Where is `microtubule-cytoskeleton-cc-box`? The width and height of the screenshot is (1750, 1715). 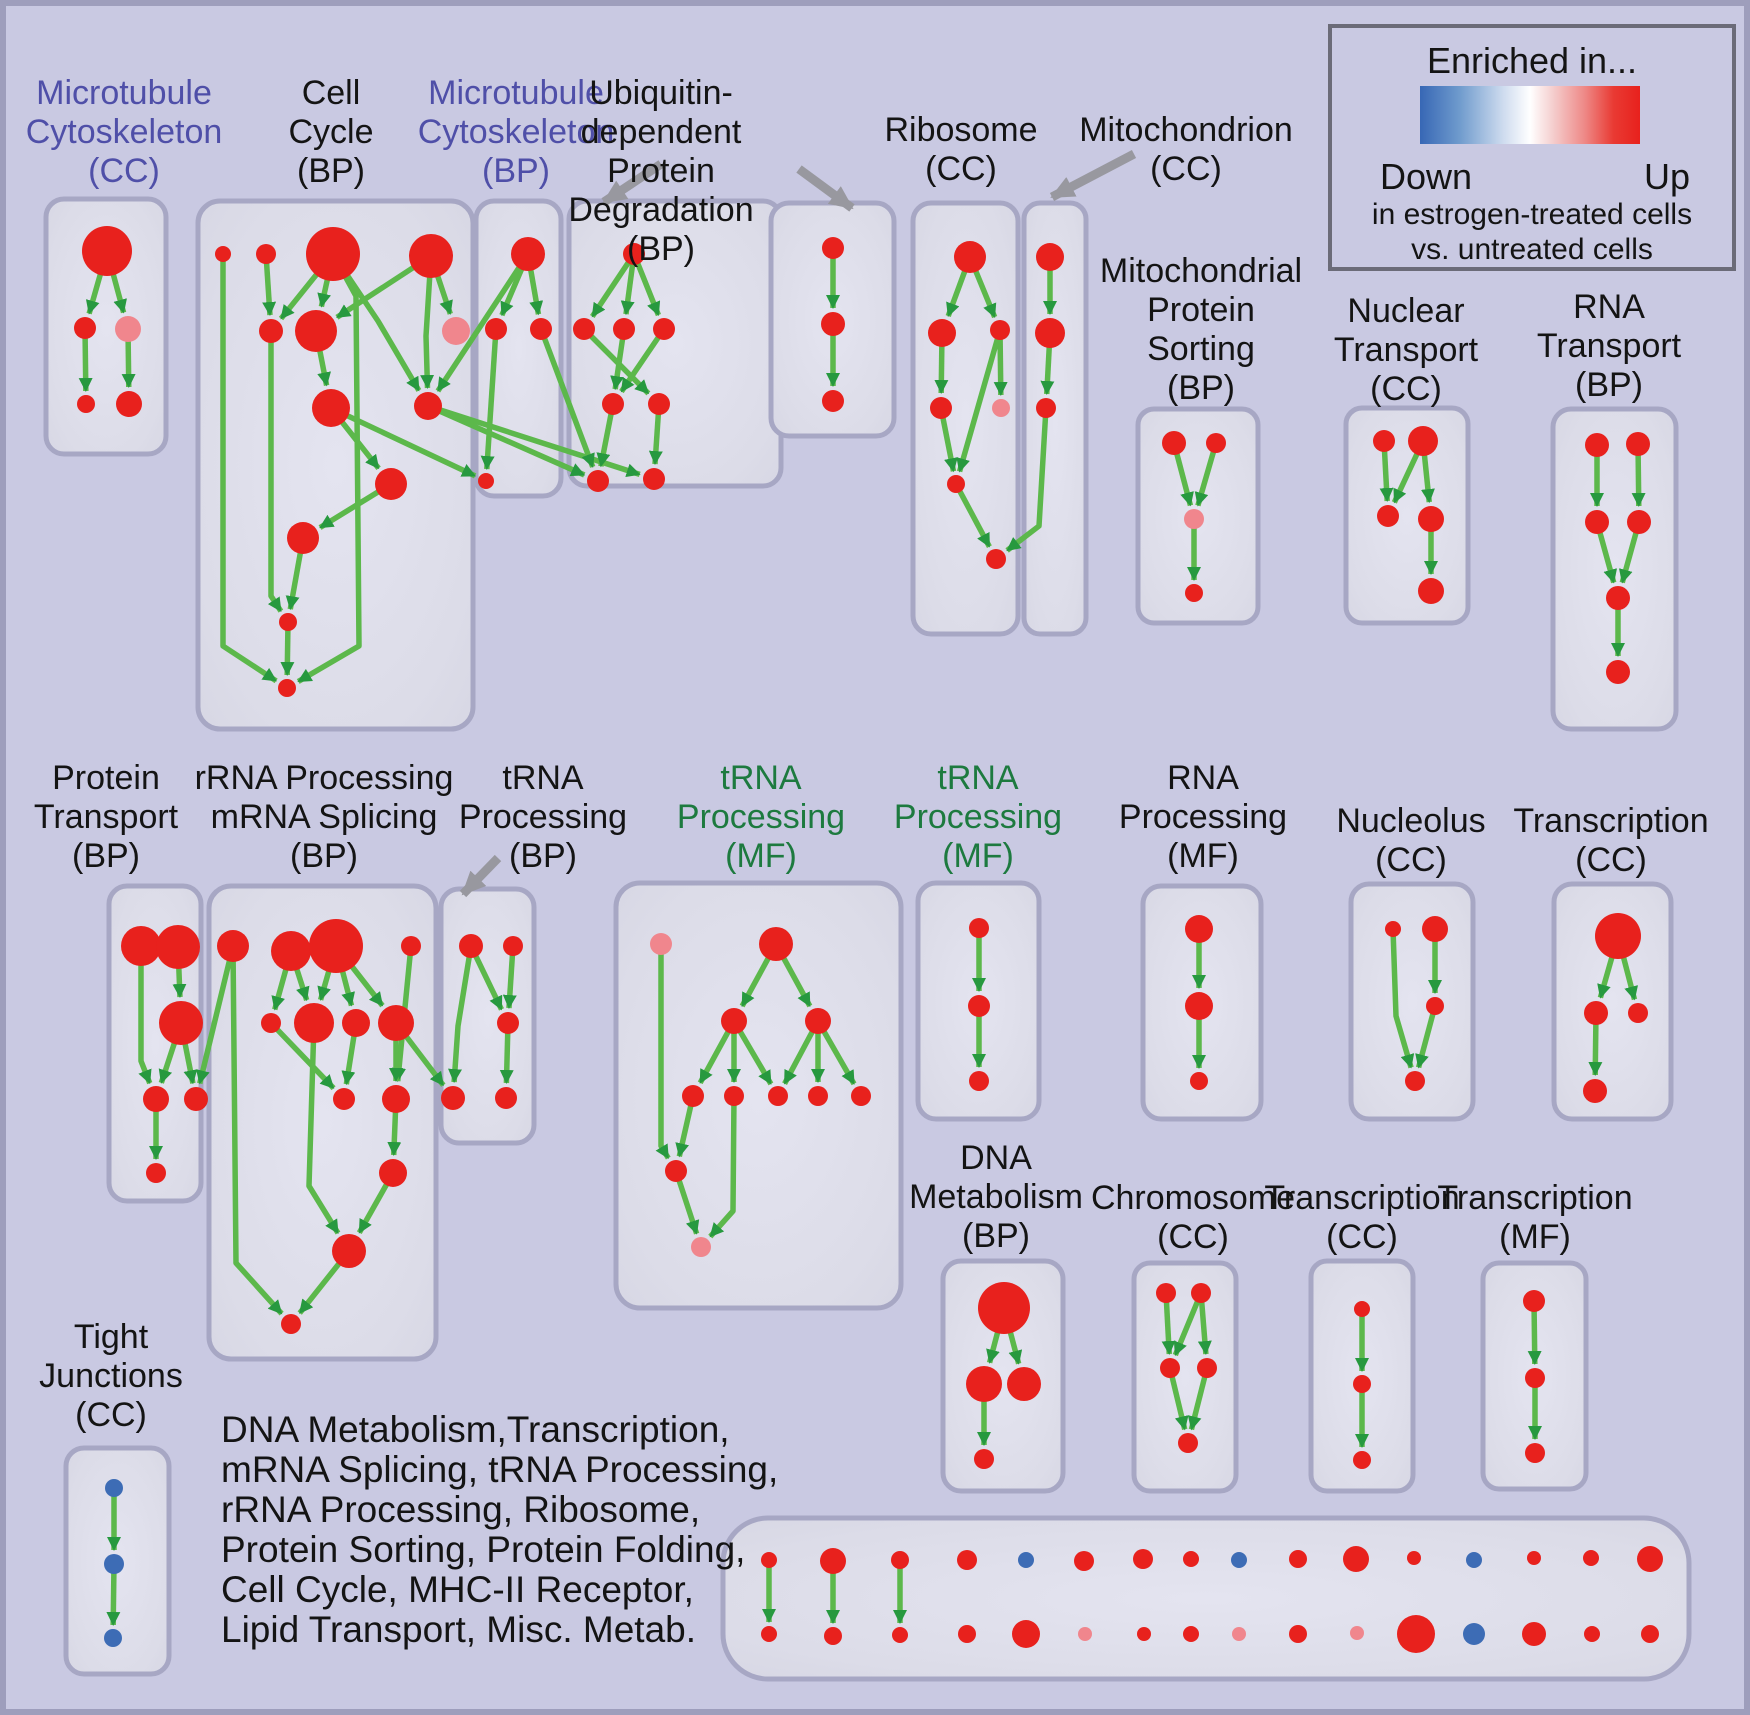
microtubule-cytoskeleton-cc-box is located at coordinates (106, 326).